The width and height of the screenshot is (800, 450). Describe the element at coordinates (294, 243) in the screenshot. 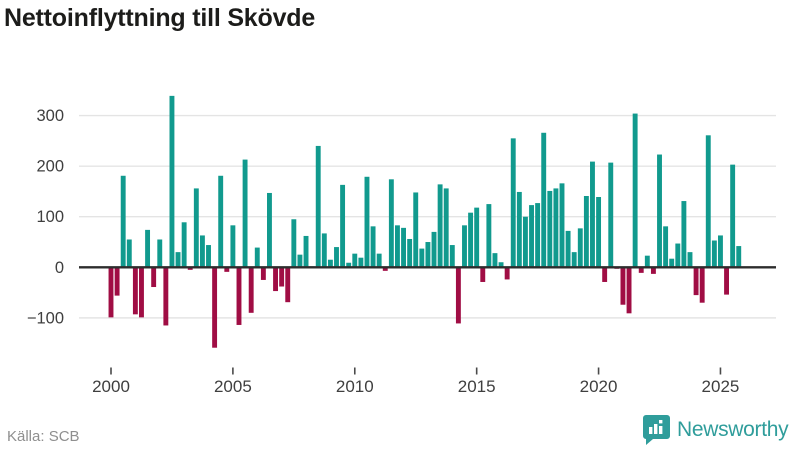

I see `bar-2007-Q3` at that location.